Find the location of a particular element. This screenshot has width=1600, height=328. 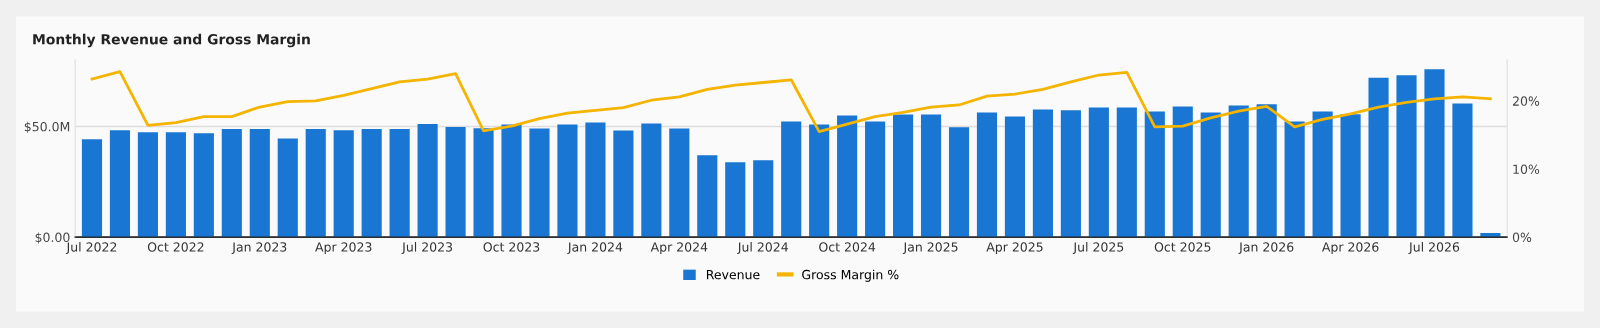

y-tick-label: $50.0M is located at coordinates (47, 127).